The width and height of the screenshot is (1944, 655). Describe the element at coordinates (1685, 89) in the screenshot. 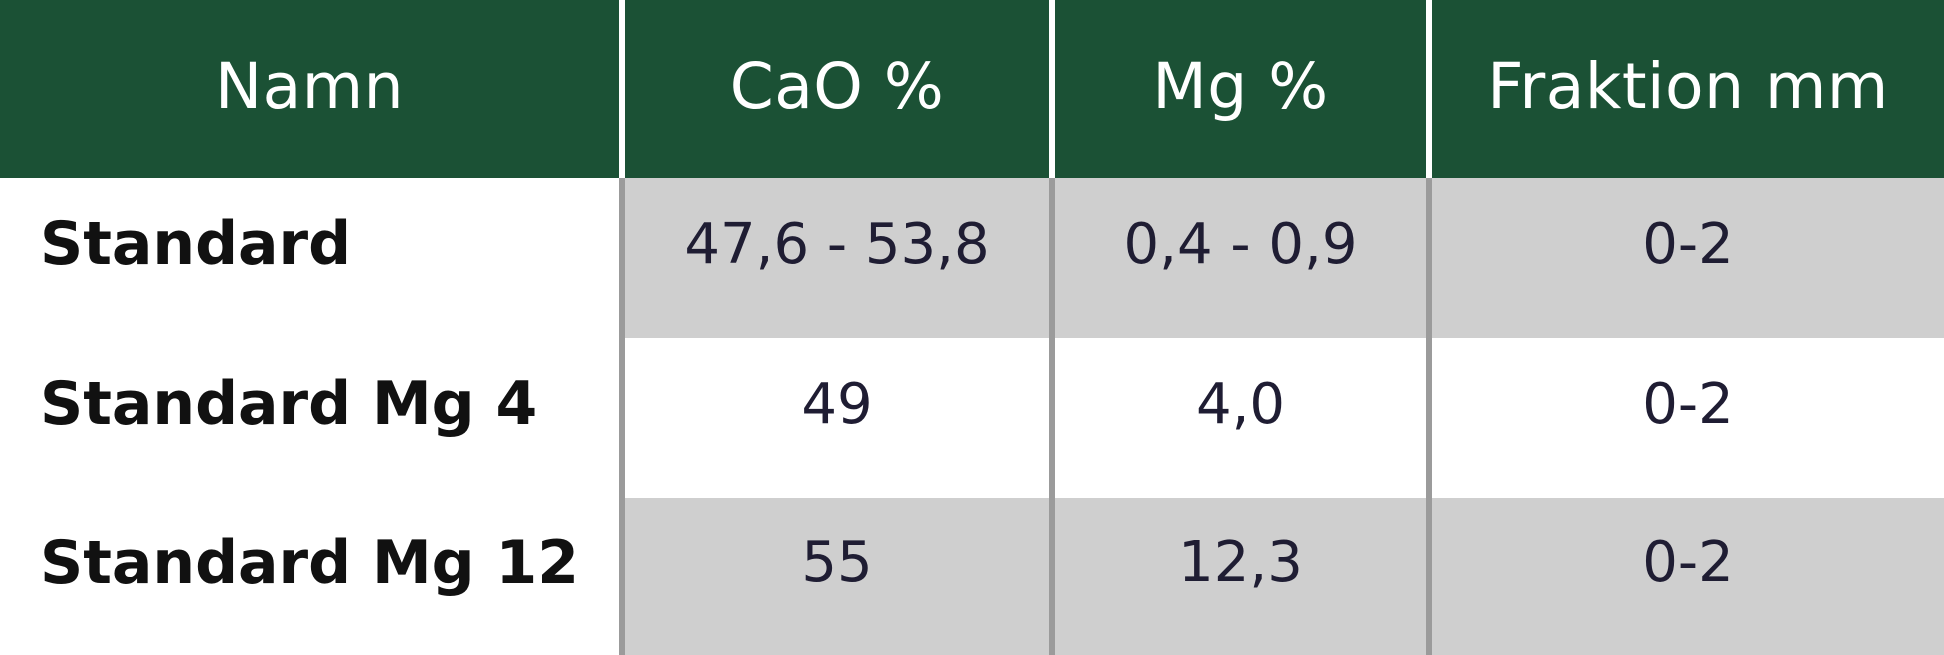

I see `header-fraktion: Fraktion mm` at that location.